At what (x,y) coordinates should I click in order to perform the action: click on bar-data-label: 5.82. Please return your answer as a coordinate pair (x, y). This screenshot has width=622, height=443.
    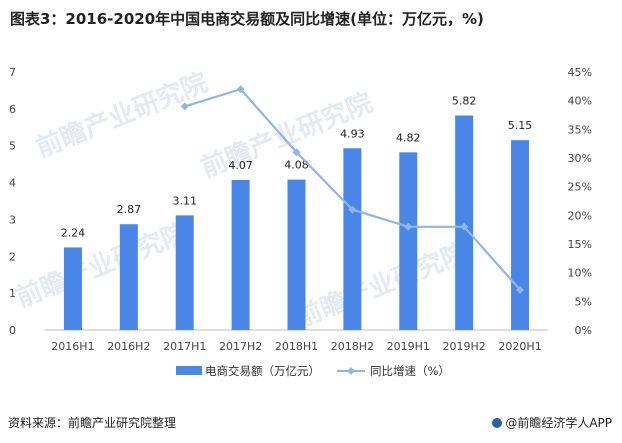
    Looking at the image, I should click on (464, 100).